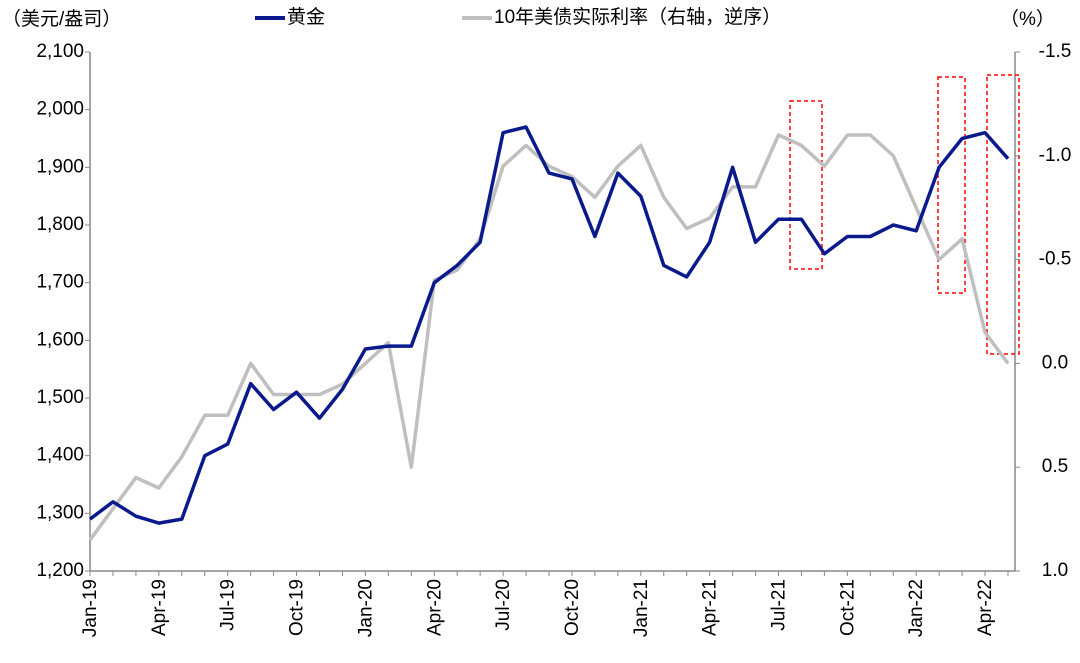 The width and height of the screenshot is (1080, 663). I want to click on x-tick-label: Apr-21, so click(710, 607).